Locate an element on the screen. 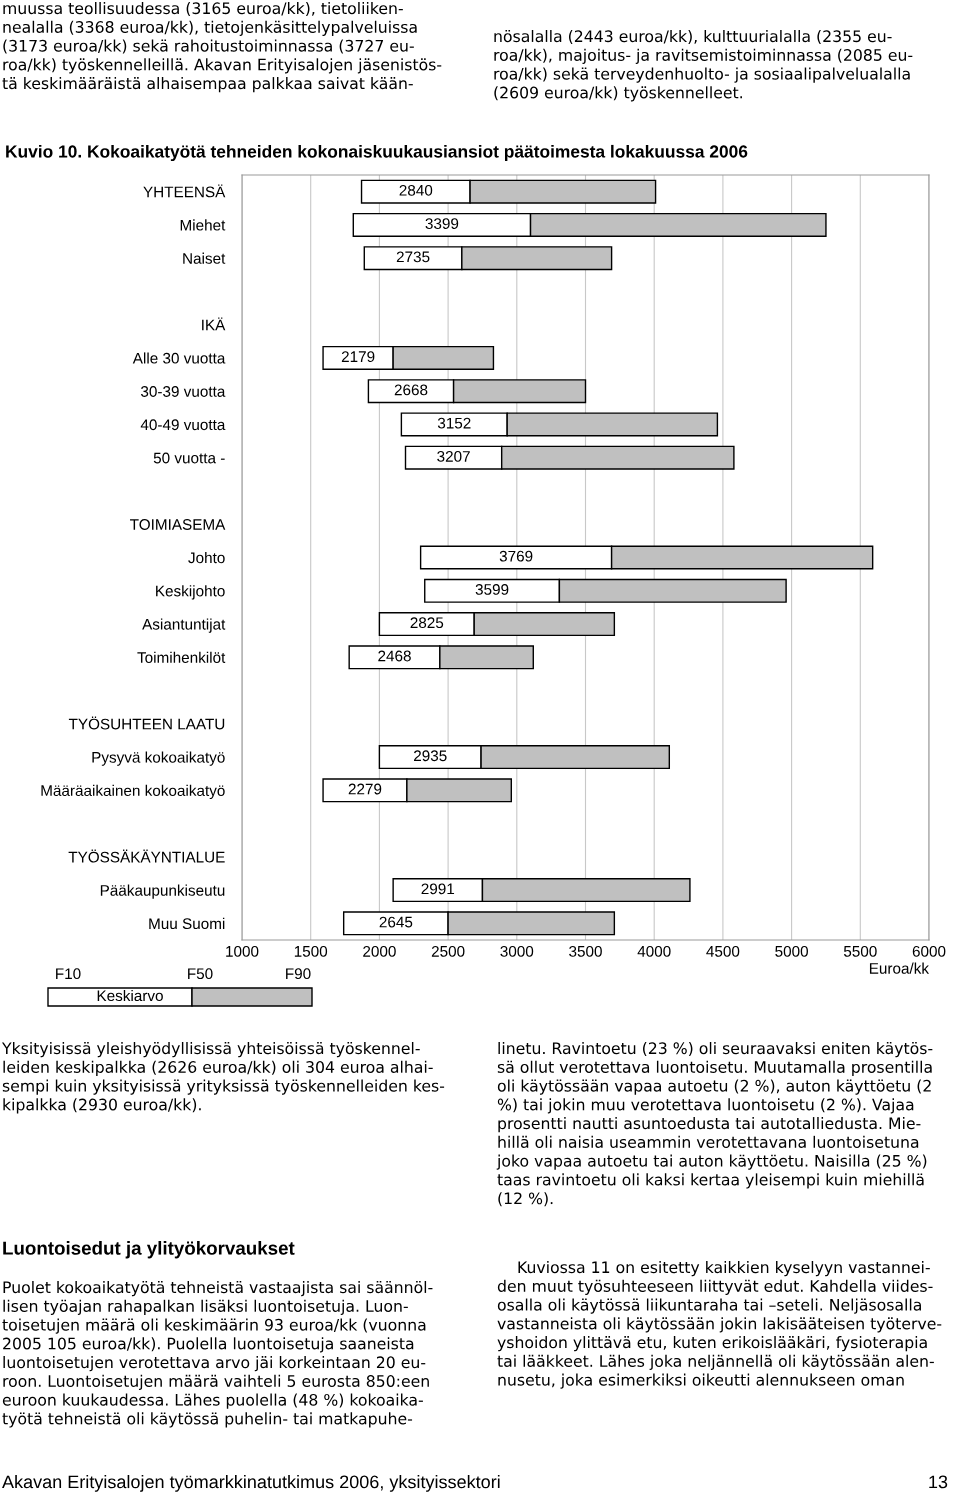  x-tick-label: 2500 is located at coordinates (448, 951).